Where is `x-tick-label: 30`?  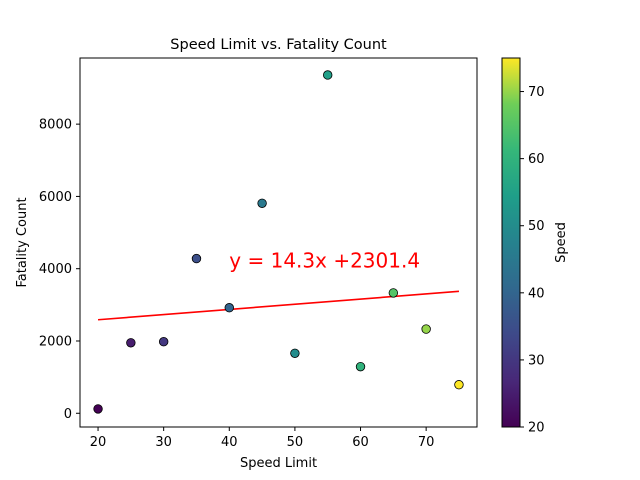
x-tick-label: 30 is located at coordinates (163, 442).